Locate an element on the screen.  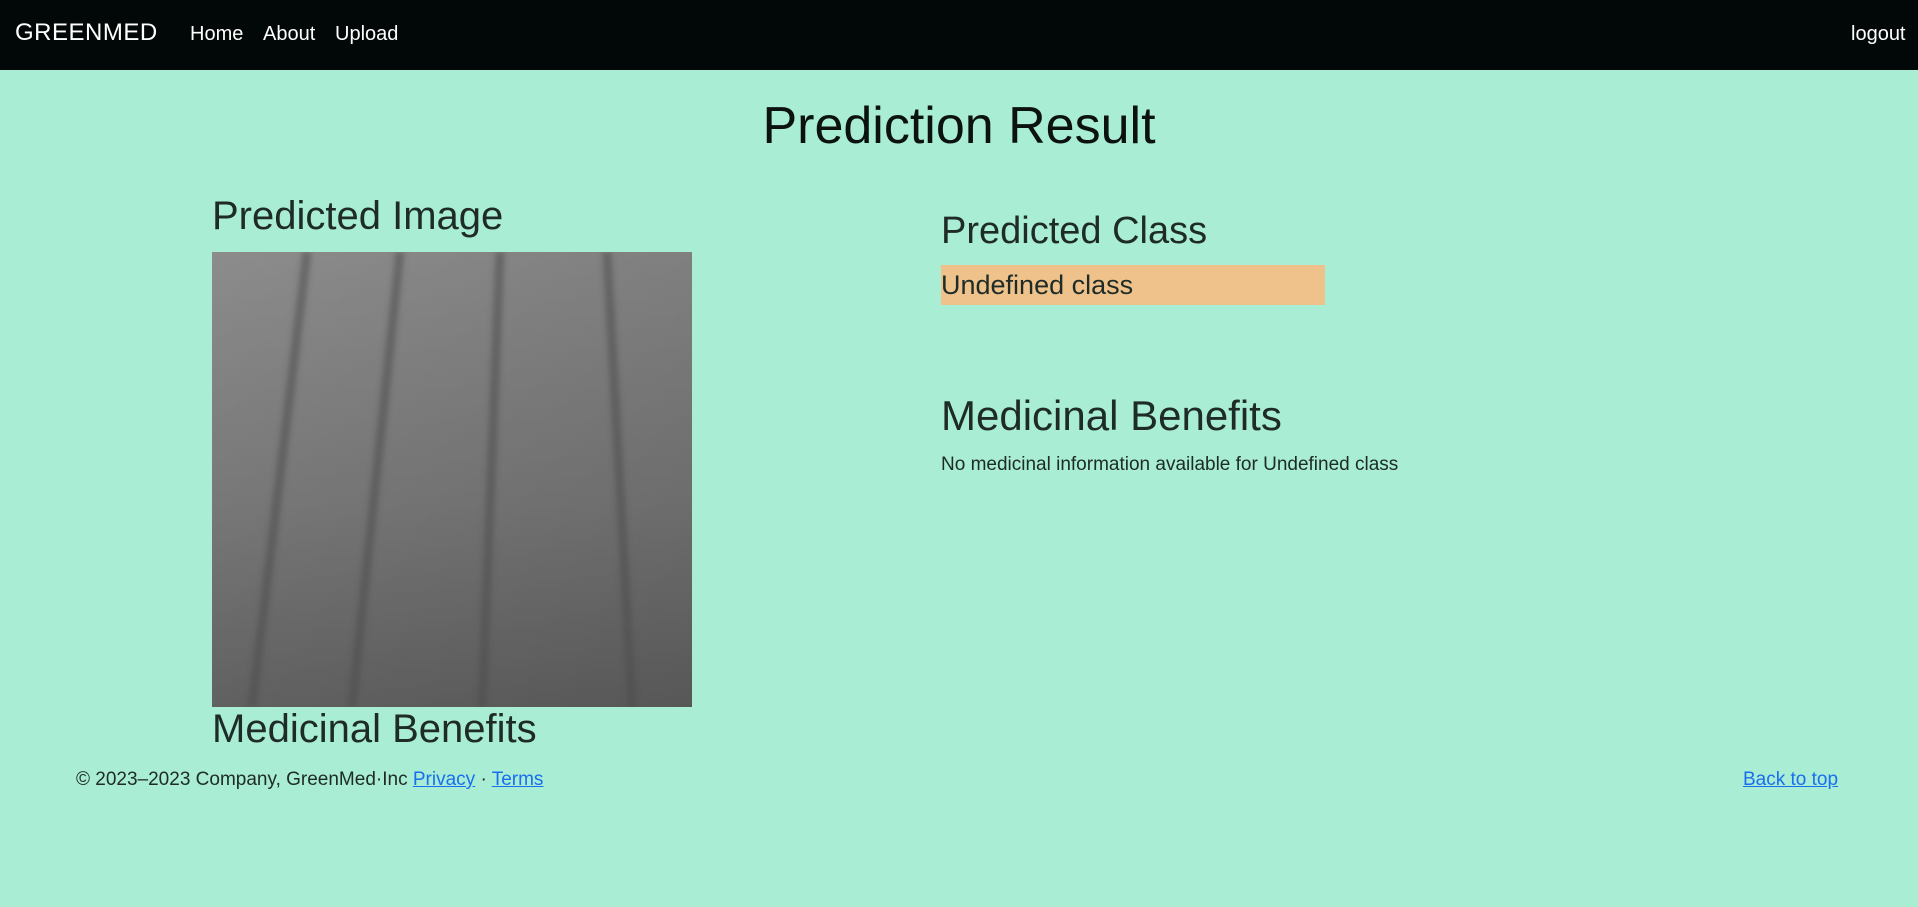
brand-logo: GREENMED is located at coordinates (86, 32).